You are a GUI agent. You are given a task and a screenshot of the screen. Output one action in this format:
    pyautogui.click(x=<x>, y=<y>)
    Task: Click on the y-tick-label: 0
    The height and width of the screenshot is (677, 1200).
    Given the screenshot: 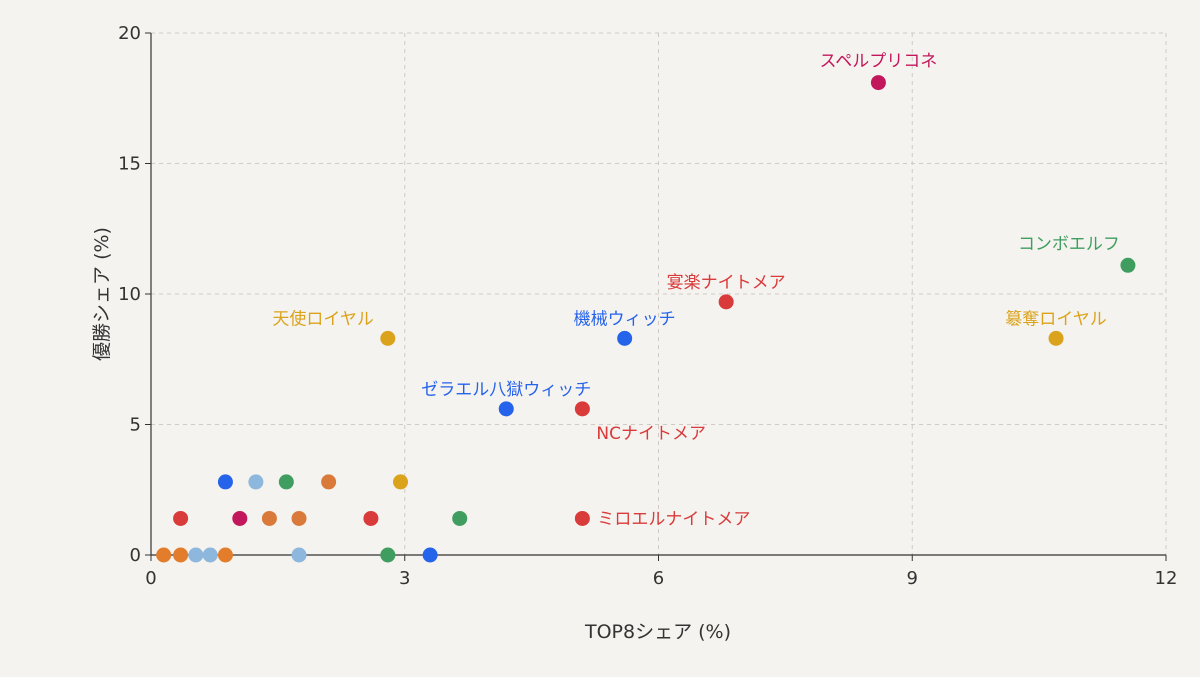 What is the action you would take?
    pyautogui.click(x=135, y=555)
    